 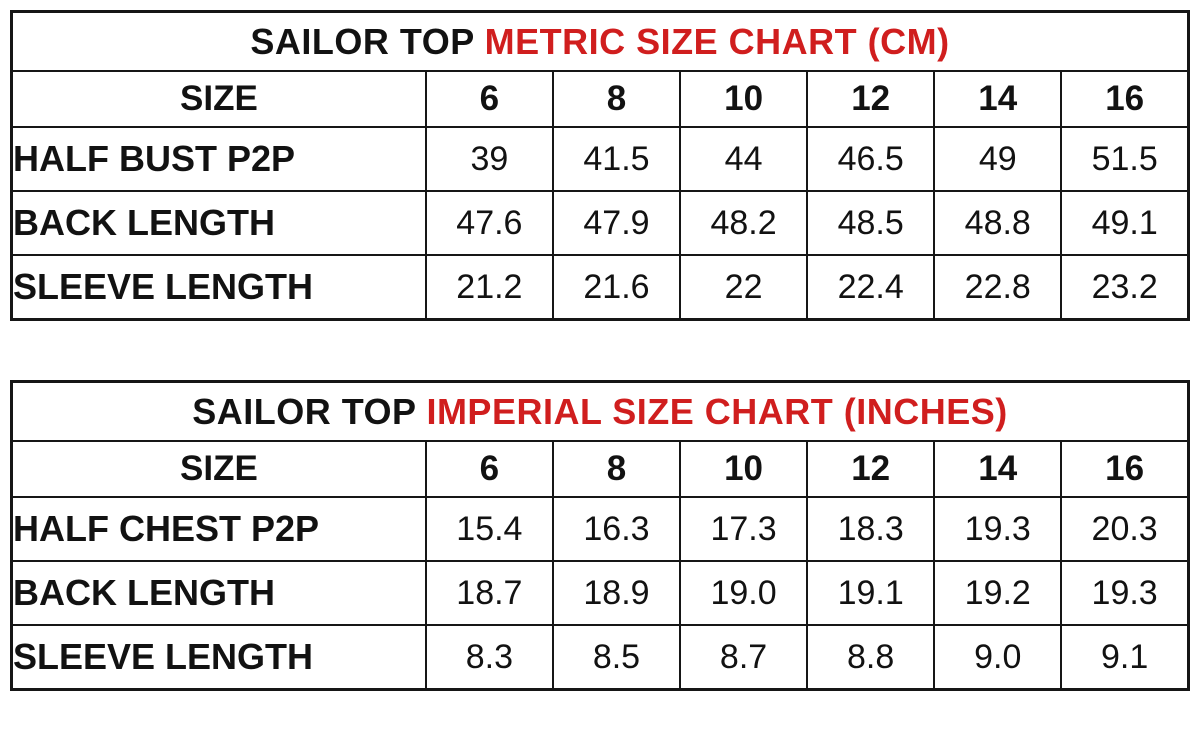 I want to click on table-row: HALF BUST P2P 39 41.5 44 46.5 49 51.5, so click(x=600, y=159).